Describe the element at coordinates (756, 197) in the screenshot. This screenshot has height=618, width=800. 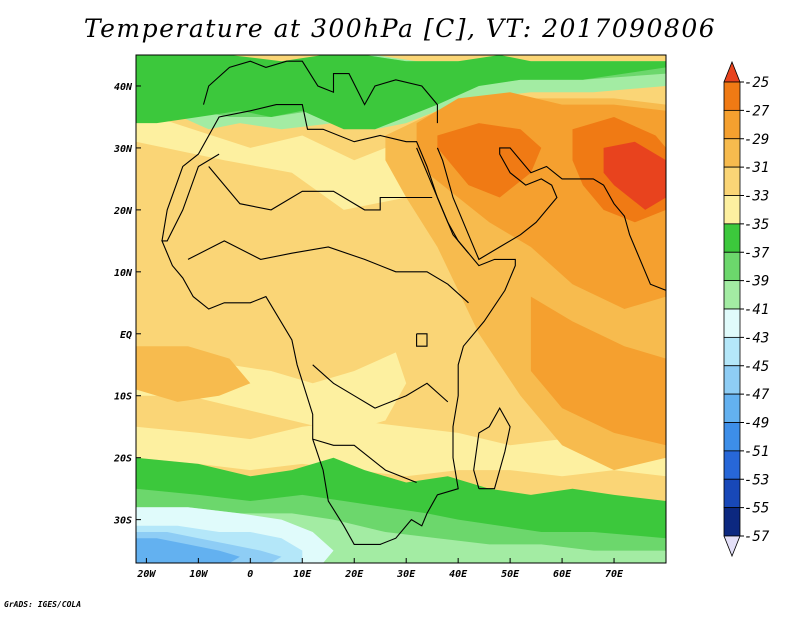
I see `colorbar-label: -33` at that location.